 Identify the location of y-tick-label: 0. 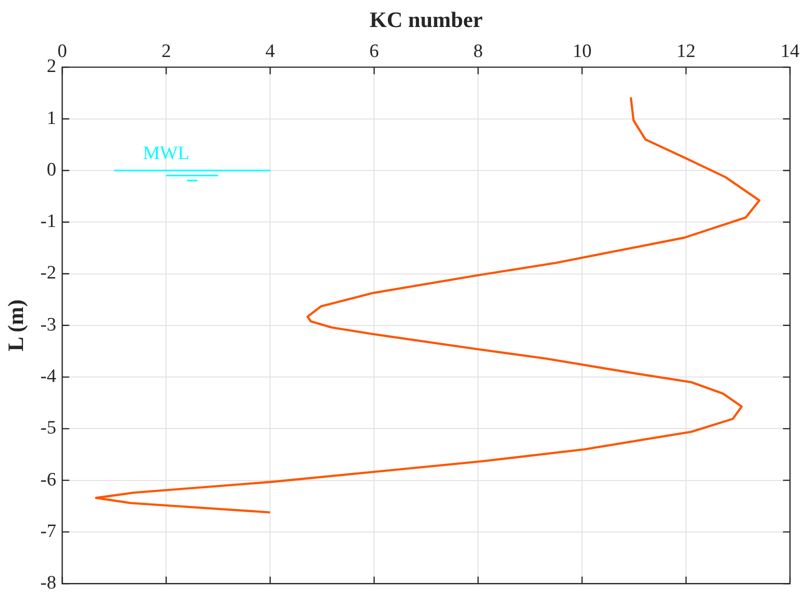
(51, 169).